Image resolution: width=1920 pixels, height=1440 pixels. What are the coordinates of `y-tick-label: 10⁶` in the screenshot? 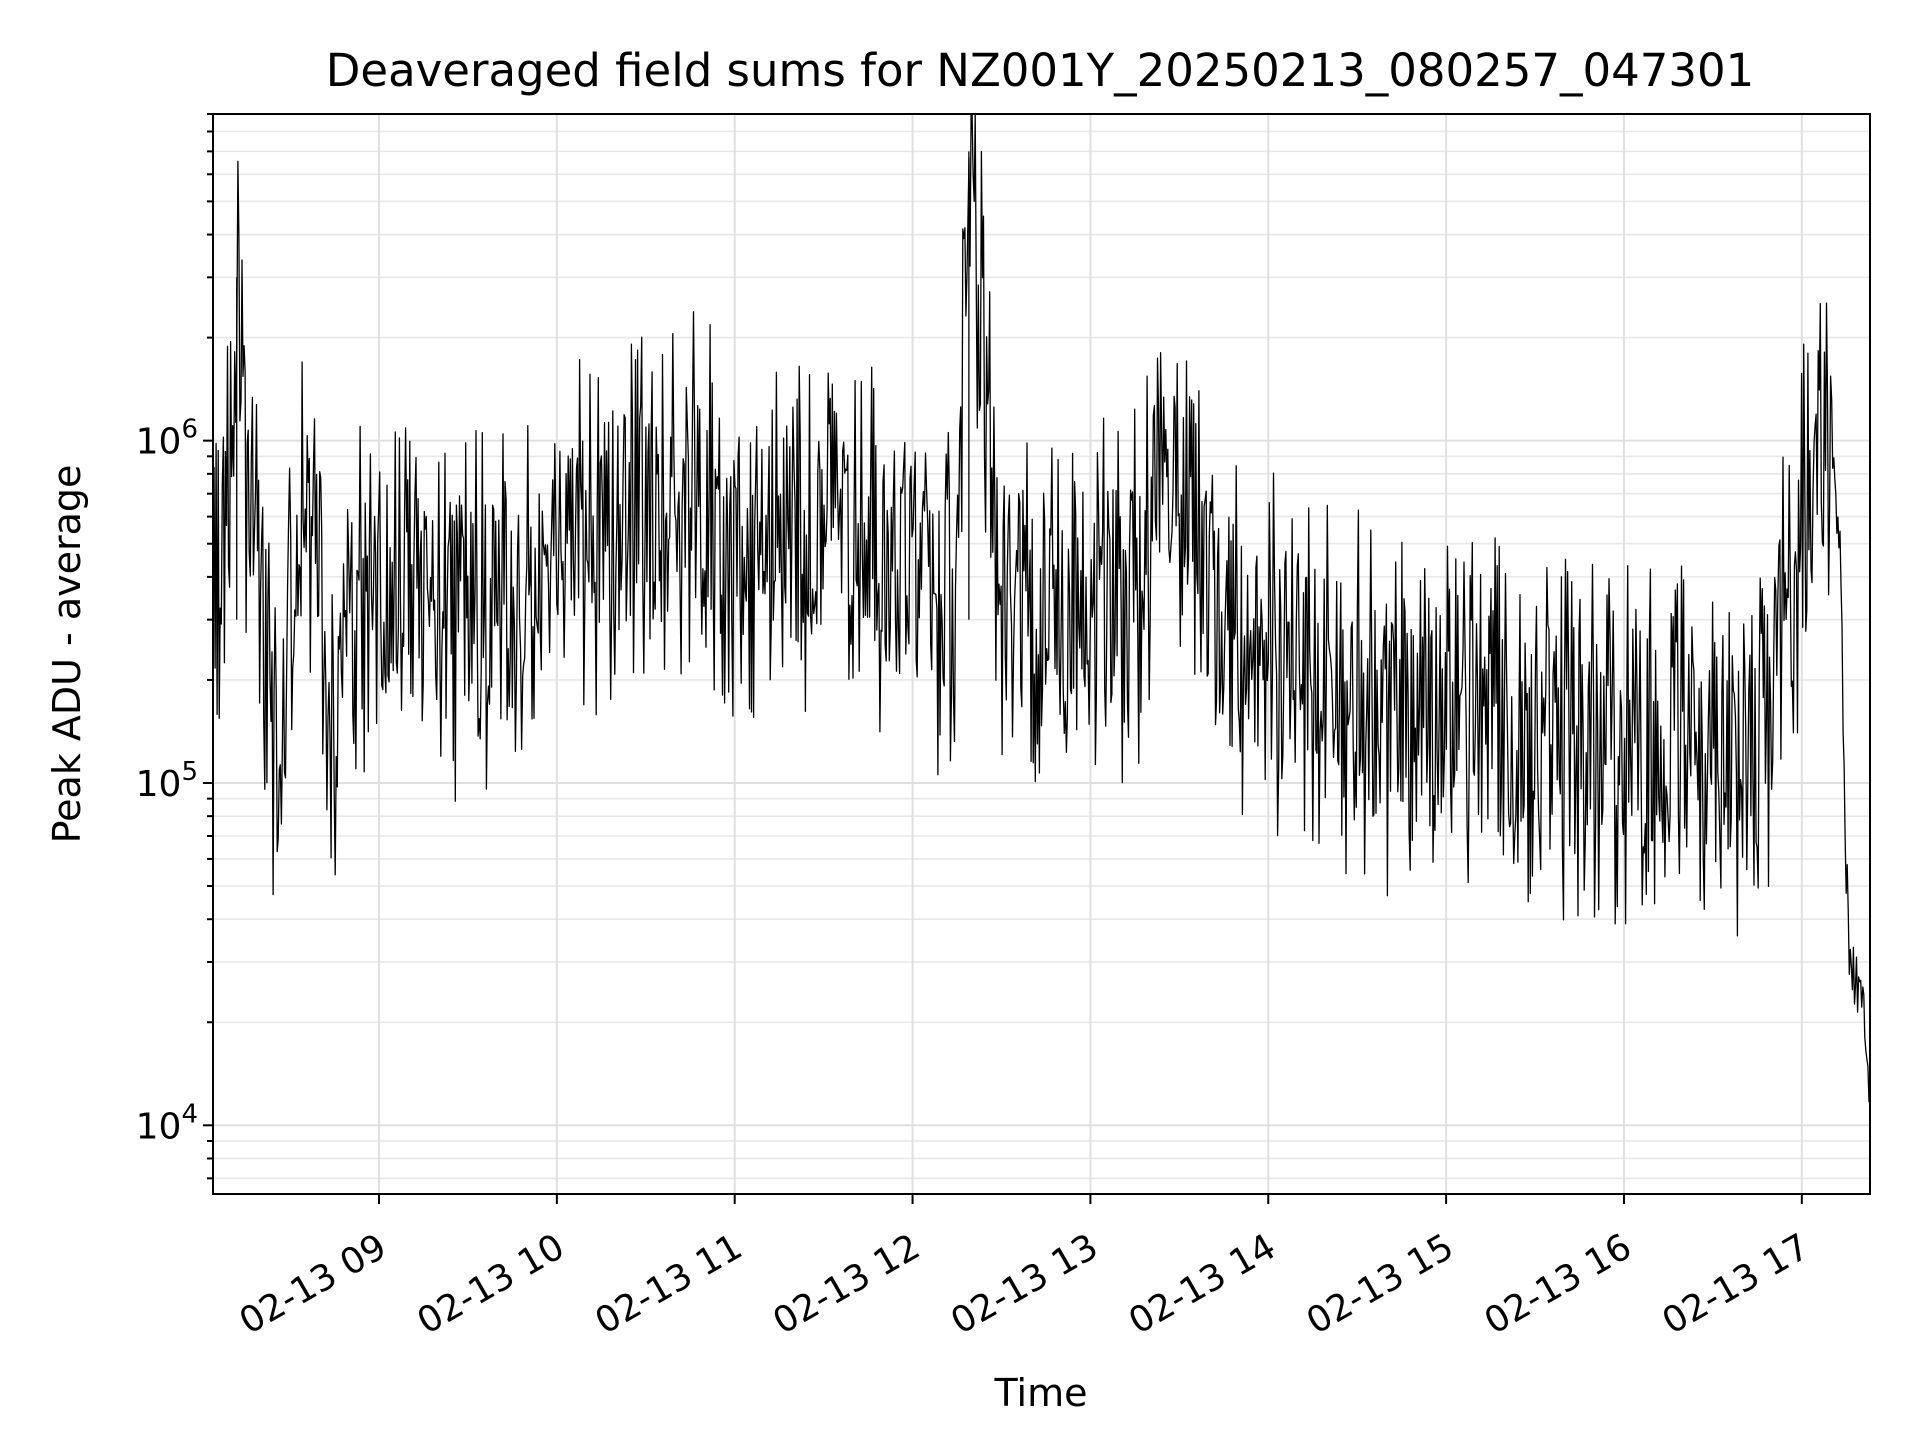 It's located at (167, 439).